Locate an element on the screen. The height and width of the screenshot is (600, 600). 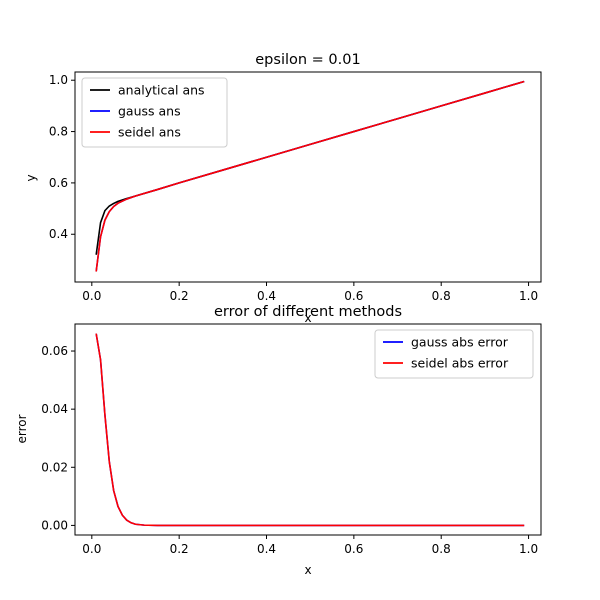
subplot-1-xtick-label: 0.0 is located at coordinates (91, 296).